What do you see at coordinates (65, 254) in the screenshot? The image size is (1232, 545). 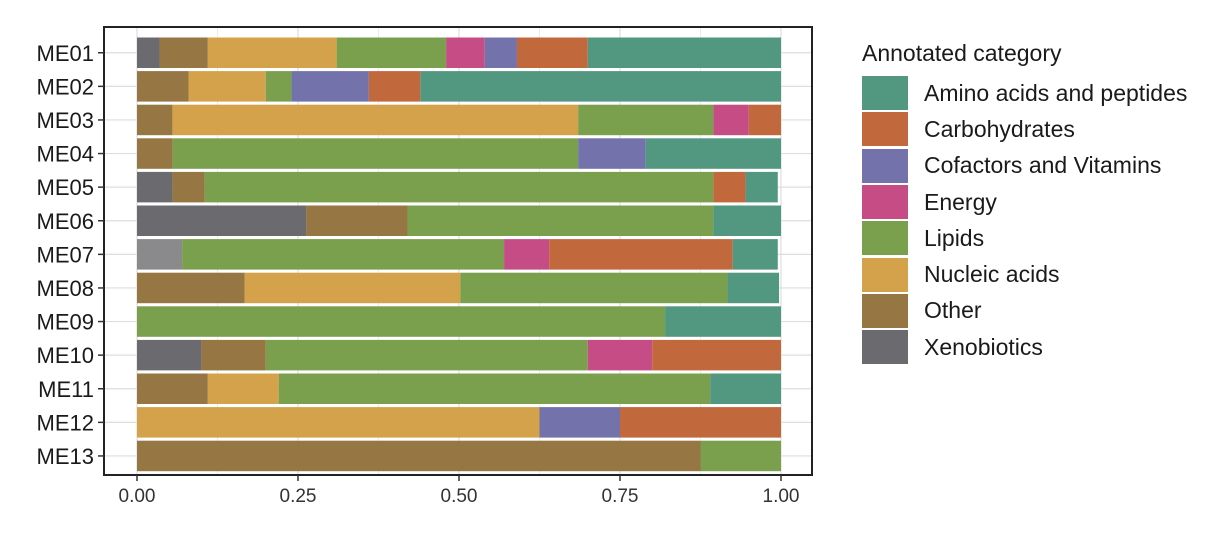 I see `y-tick-label: ME07` at bounding box center [65, 254].